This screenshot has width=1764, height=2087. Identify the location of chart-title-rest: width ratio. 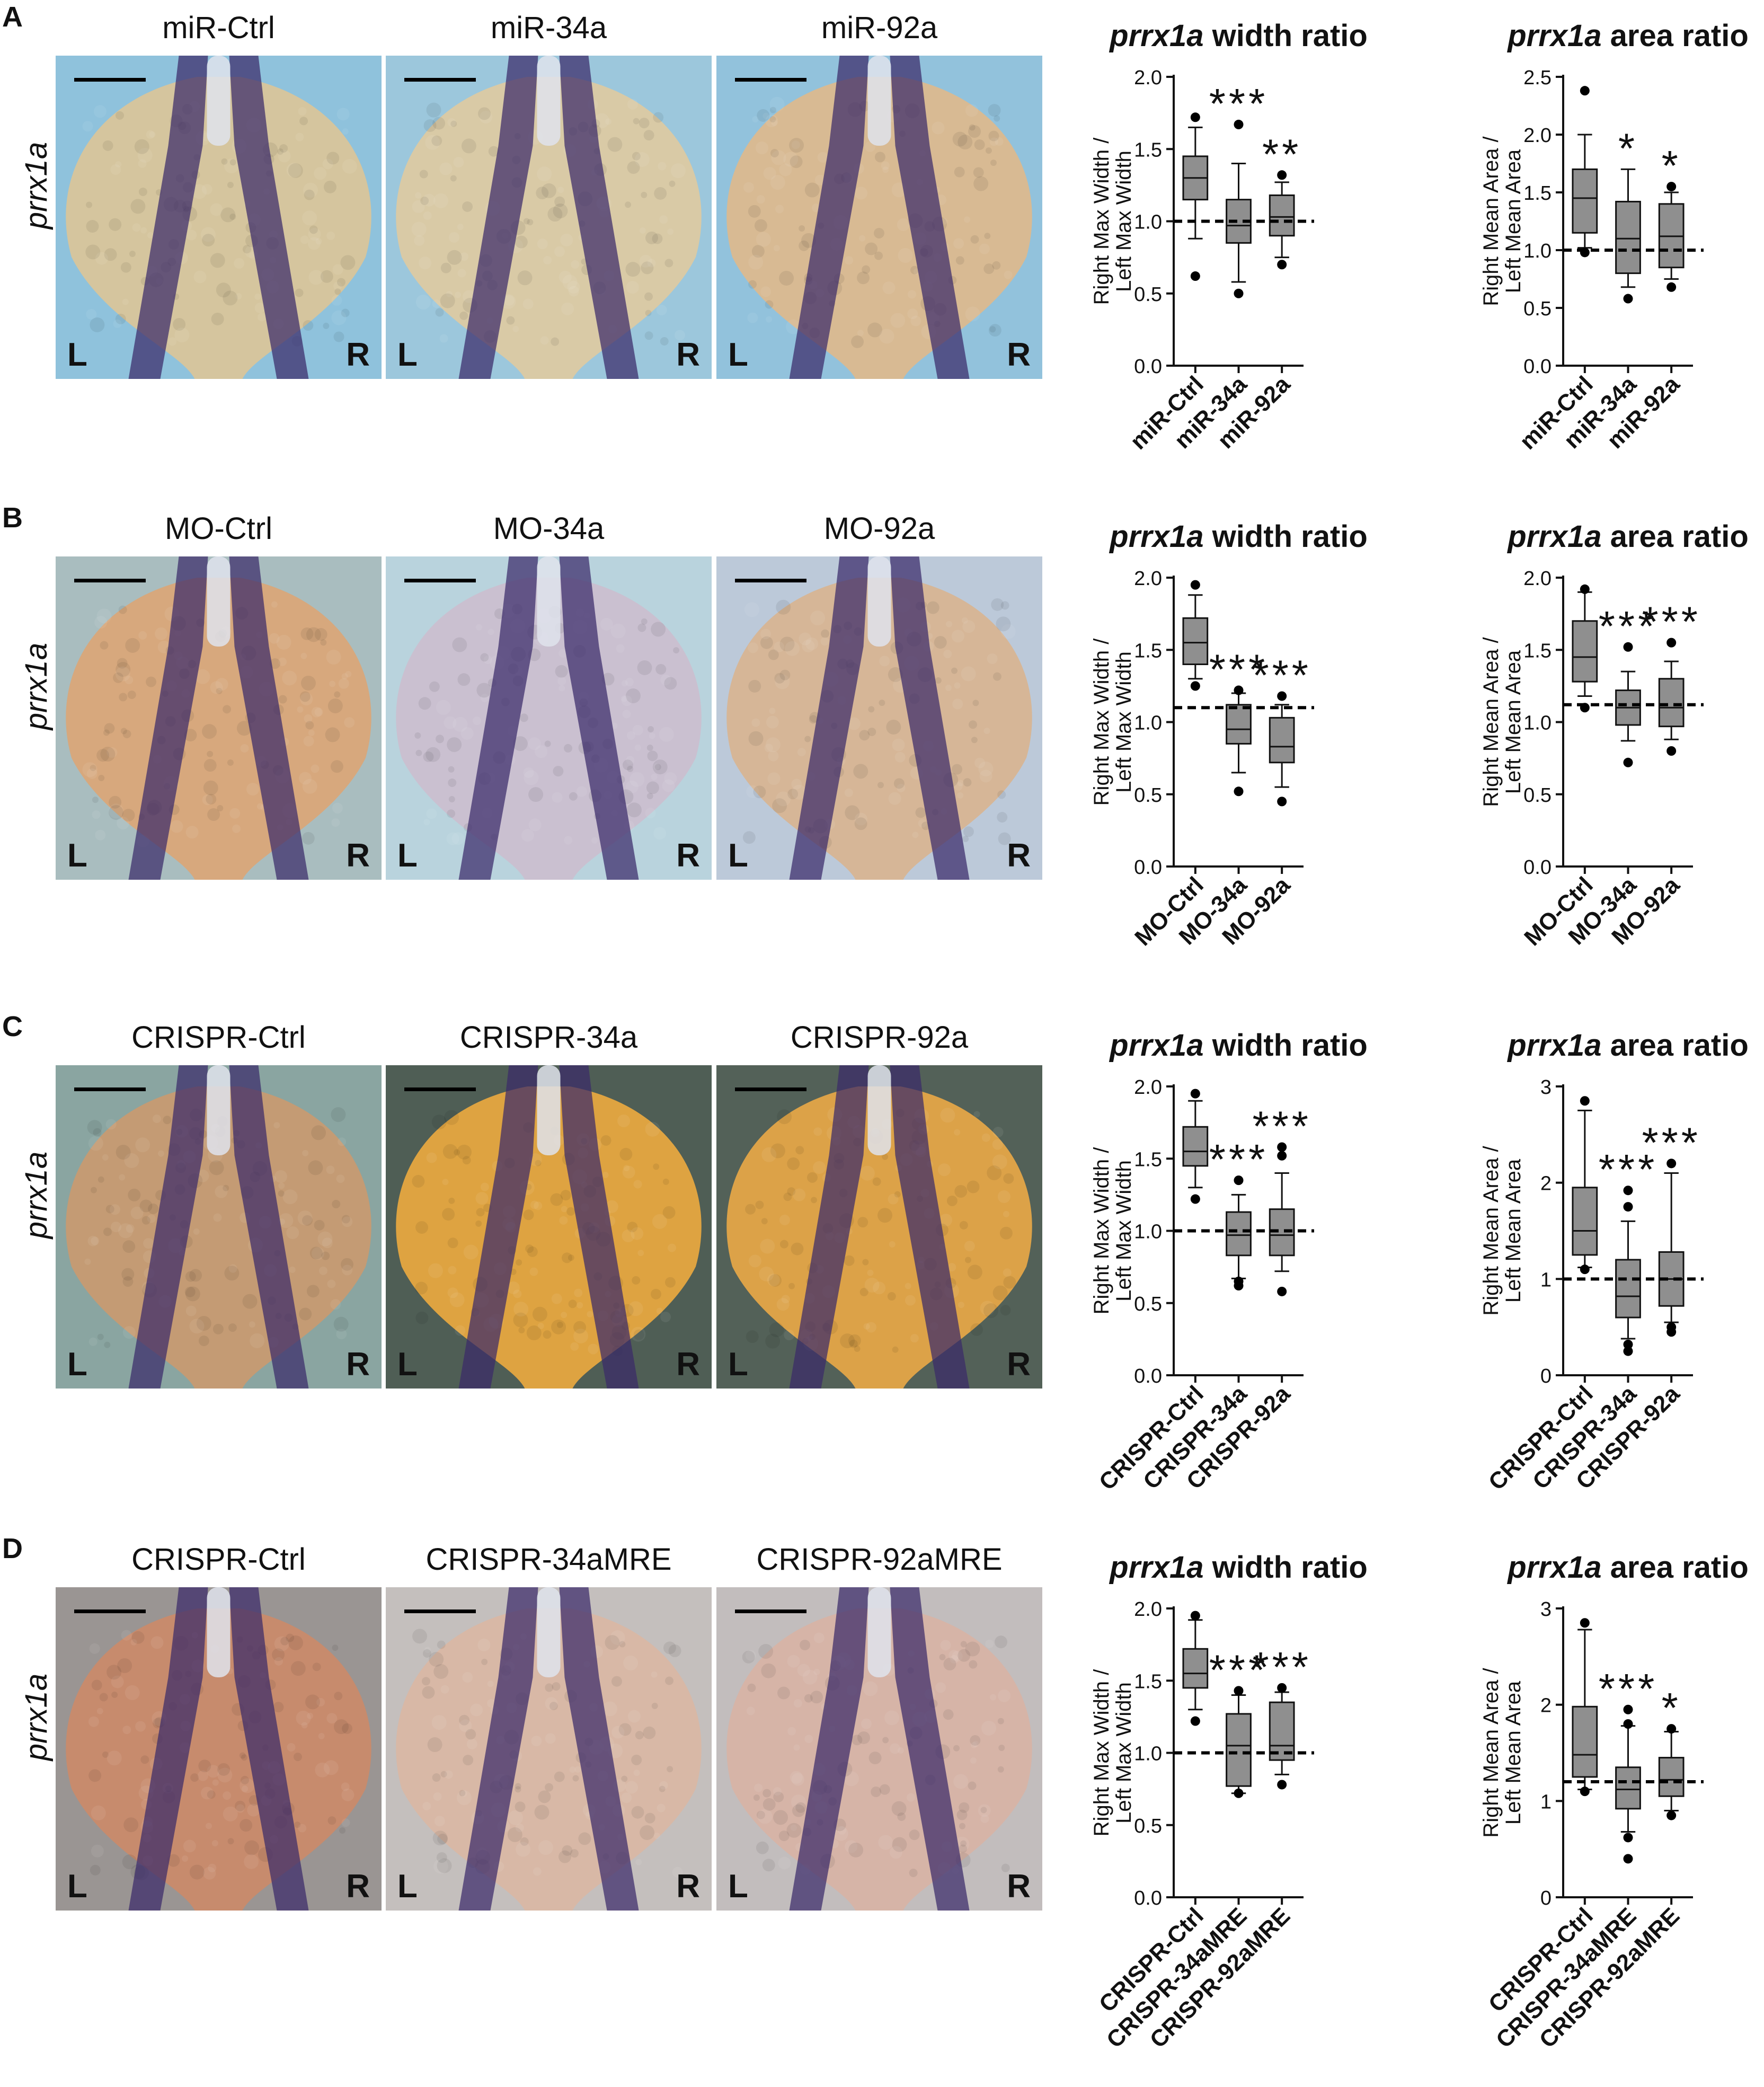
(1286, 36).